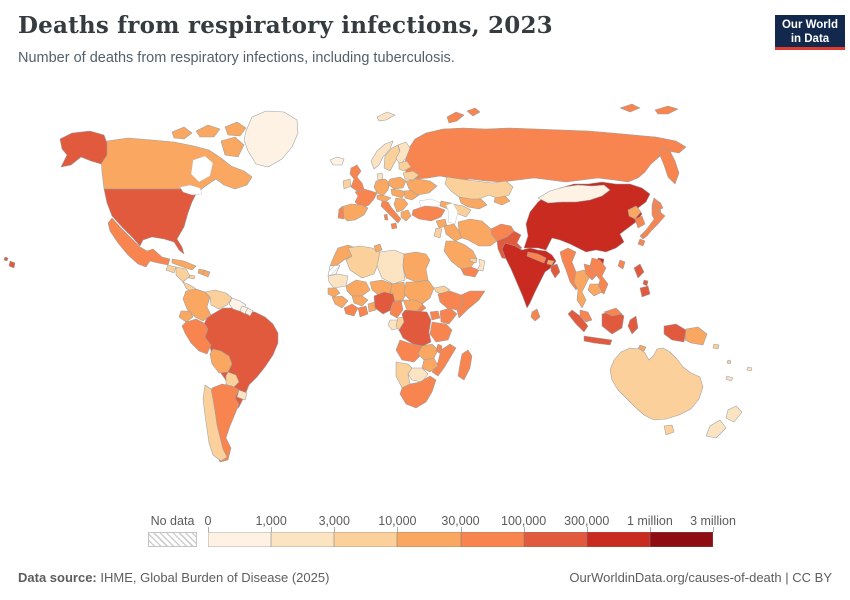 The image size is (850, 600). What do you see at coordinates (186, 316) in the screenshot?
I see `country-ecuador` at bounding box center [186, 316].